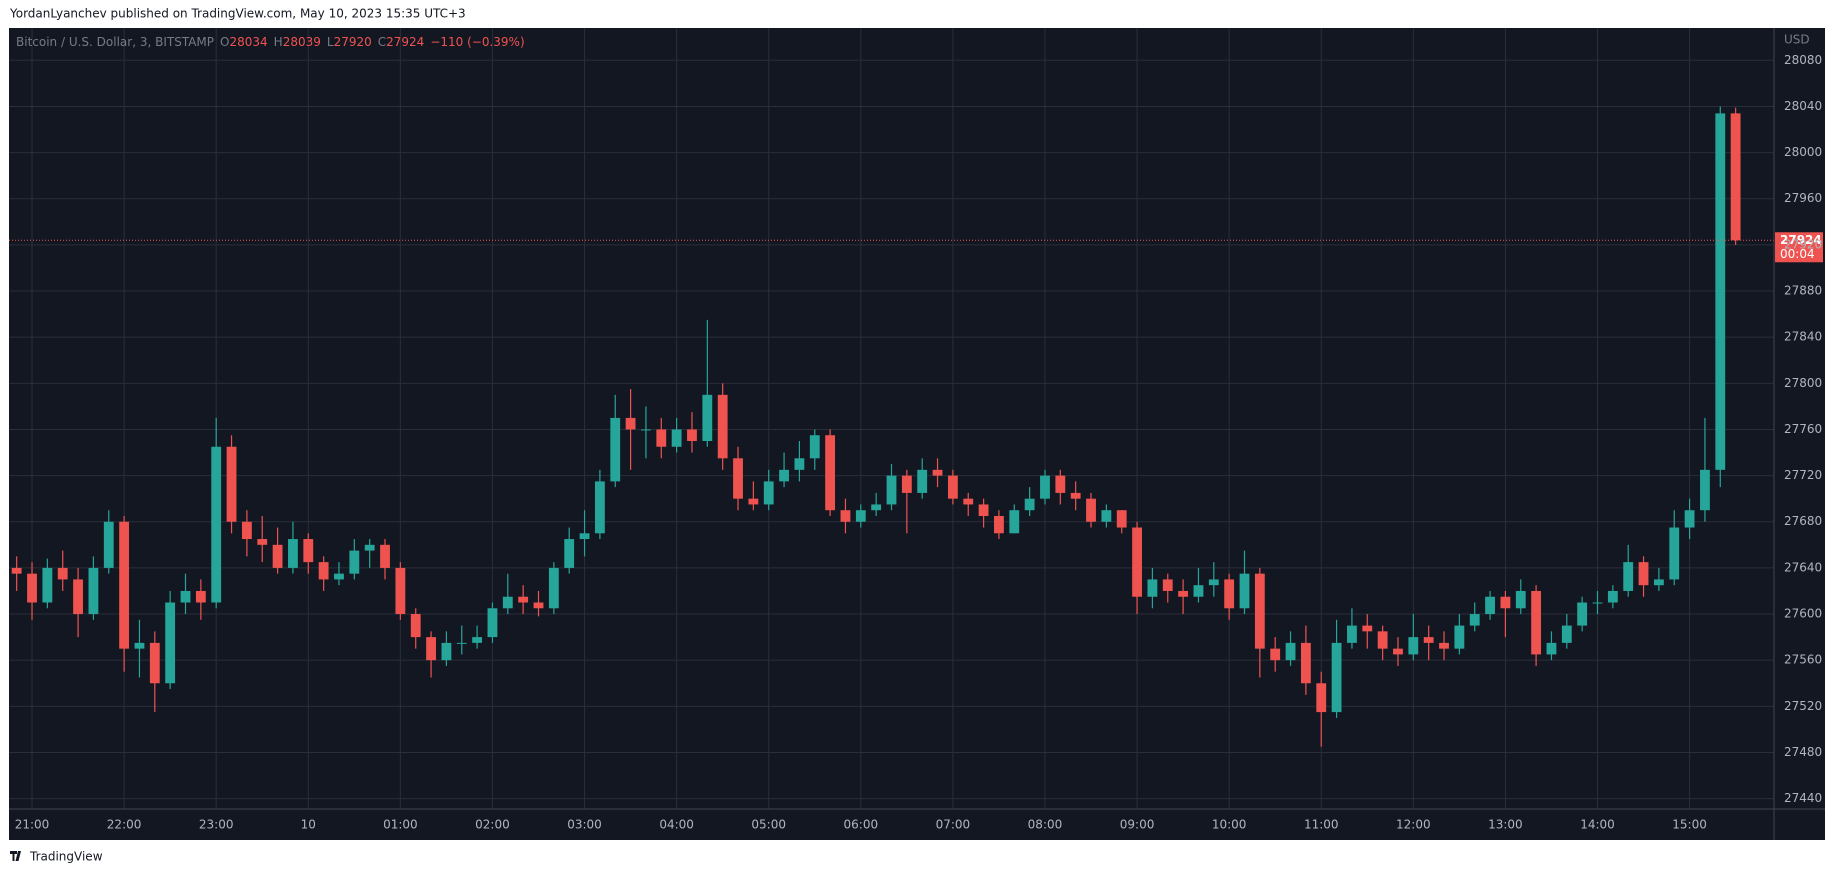  What do you see at coordinates (66, 857) in the screenshot?
I see `footer-brand: TradingView` at bounding box center [66, 857].